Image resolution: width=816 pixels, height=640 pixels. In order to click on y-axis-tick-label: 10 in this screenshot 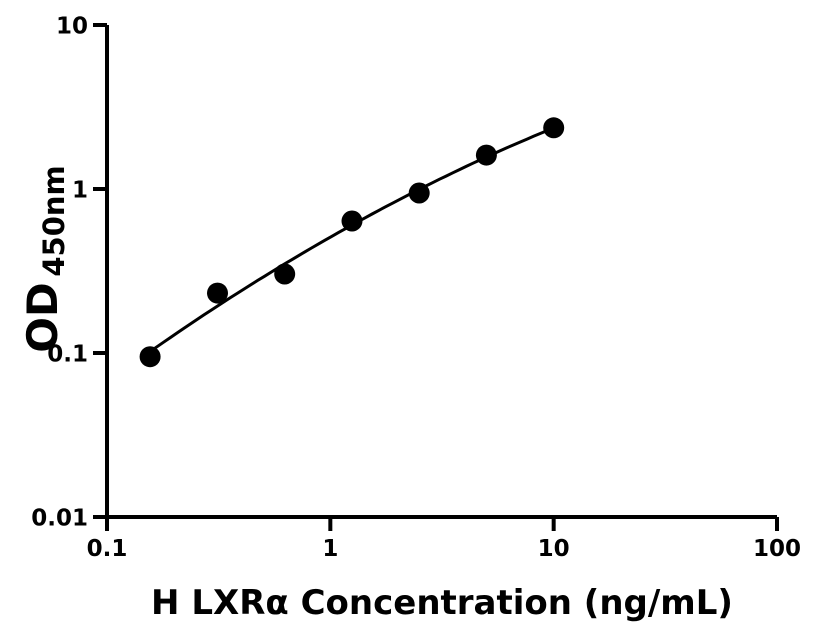, I will do `click(72, 27)`.